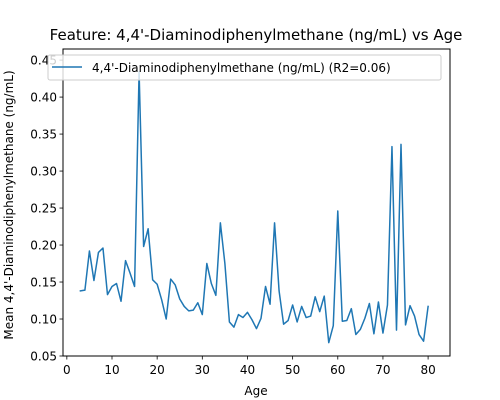 This screenshot has height=400, width=500. I want to click on x-tick-label: 10, so click(111, 370).